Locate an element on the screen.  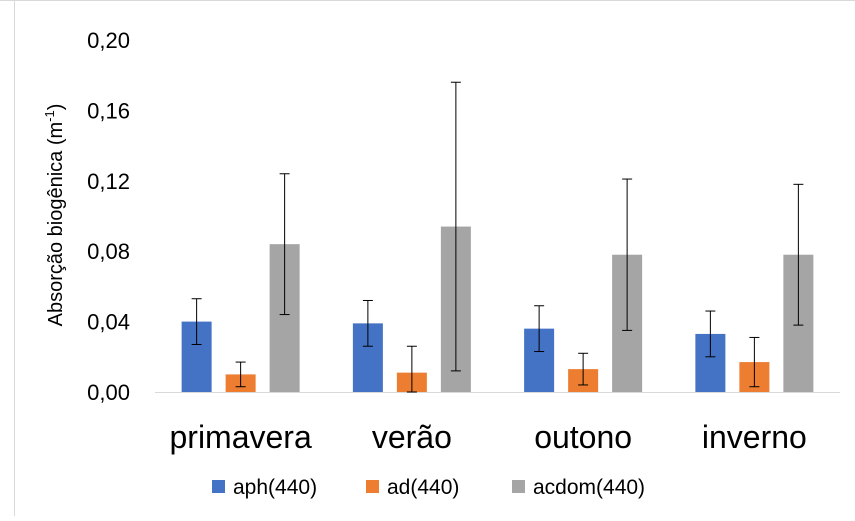
x-tick-label: inverno is located at coordinates (754, 437).